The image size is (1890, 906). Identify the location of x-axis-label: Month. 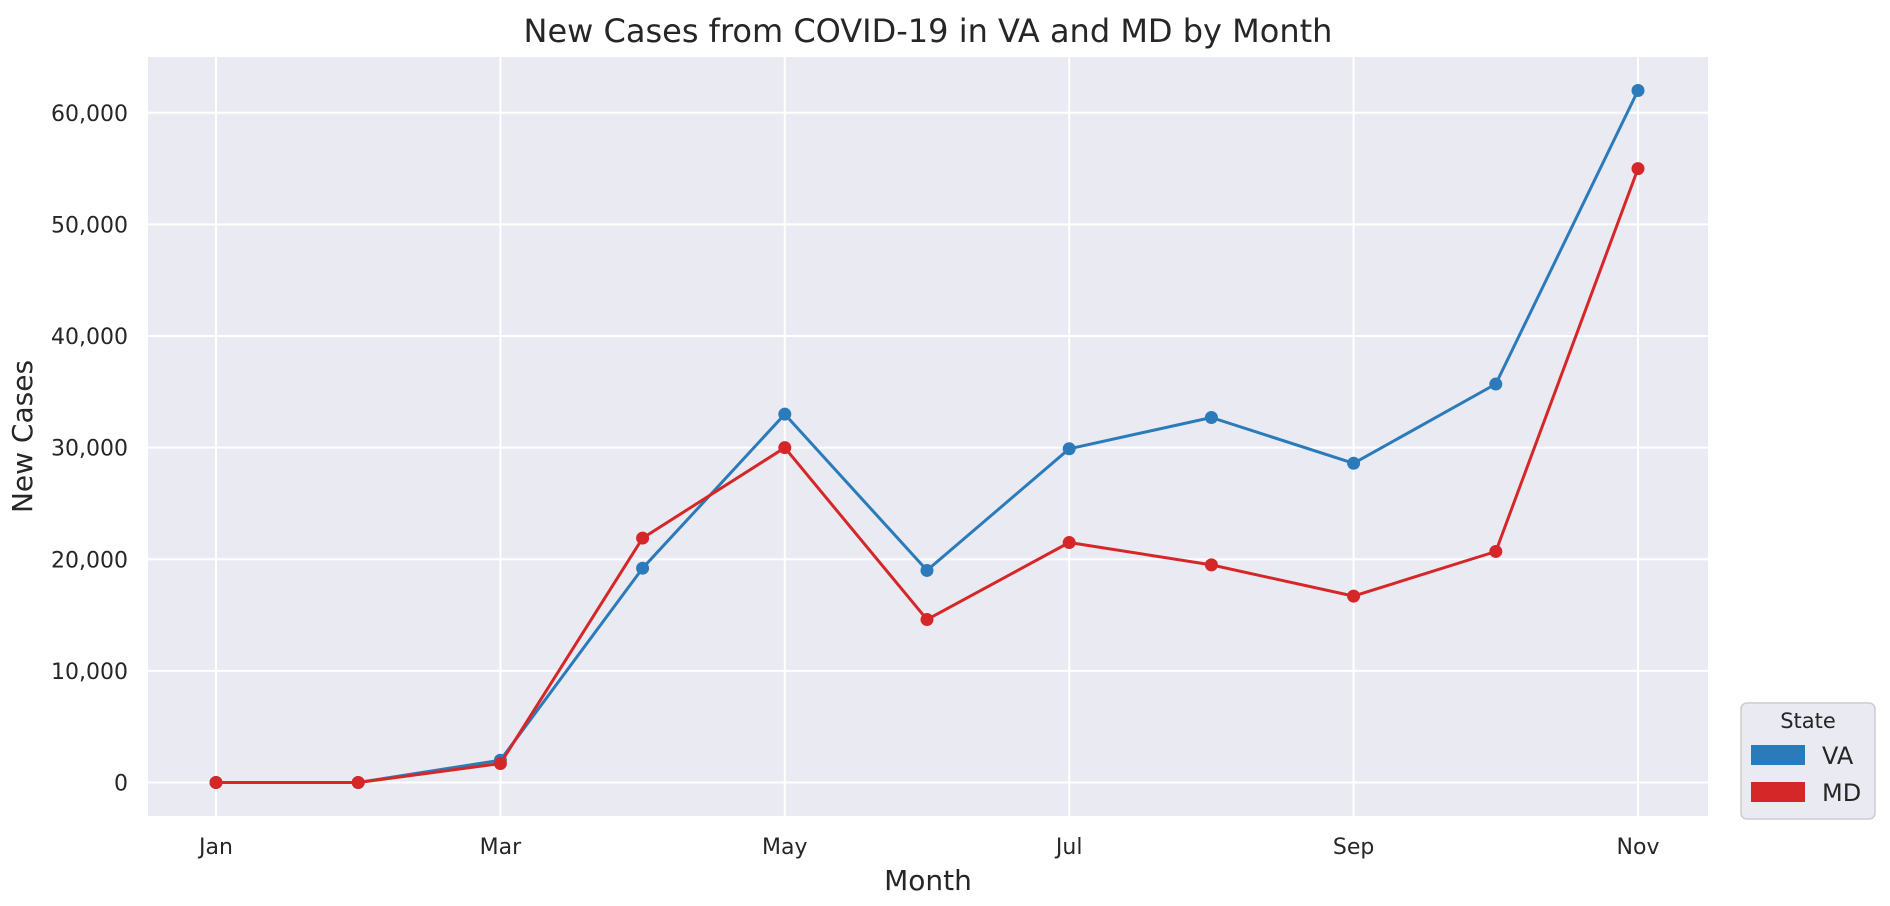
(928, 880).